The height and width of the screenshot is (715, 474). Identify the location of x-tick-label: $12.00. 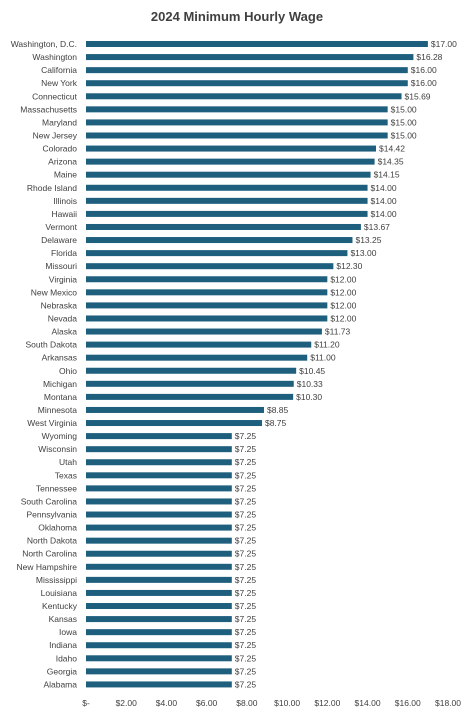
(327, 703).